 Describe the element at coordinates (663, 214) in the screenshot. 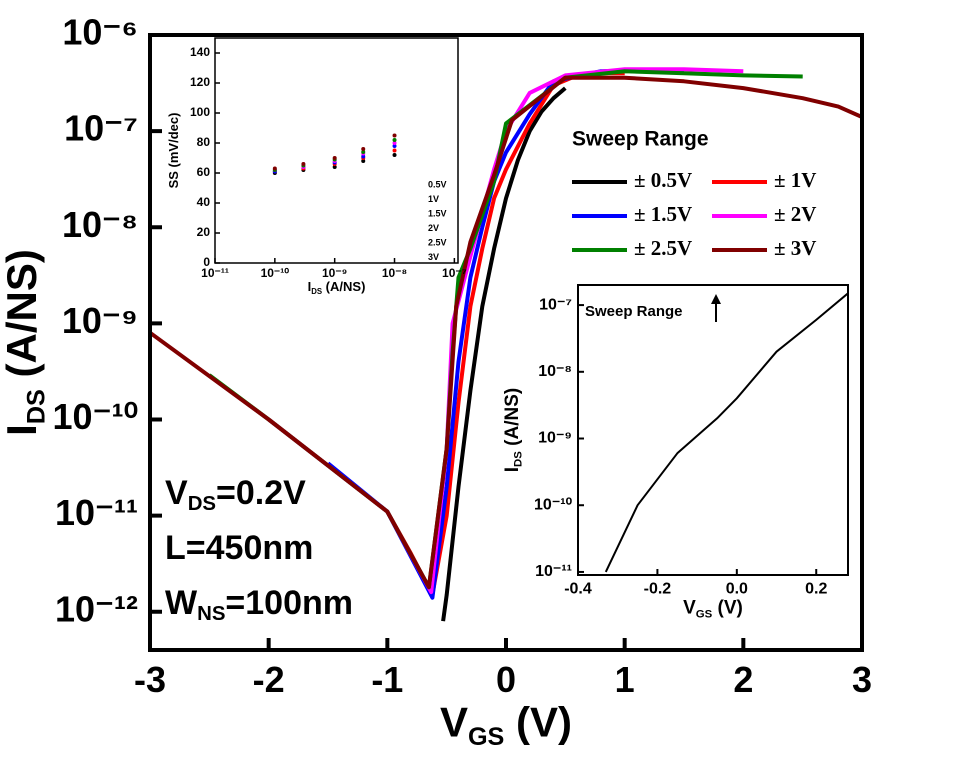

I see `legend-label: ± 1.5V` at that location.